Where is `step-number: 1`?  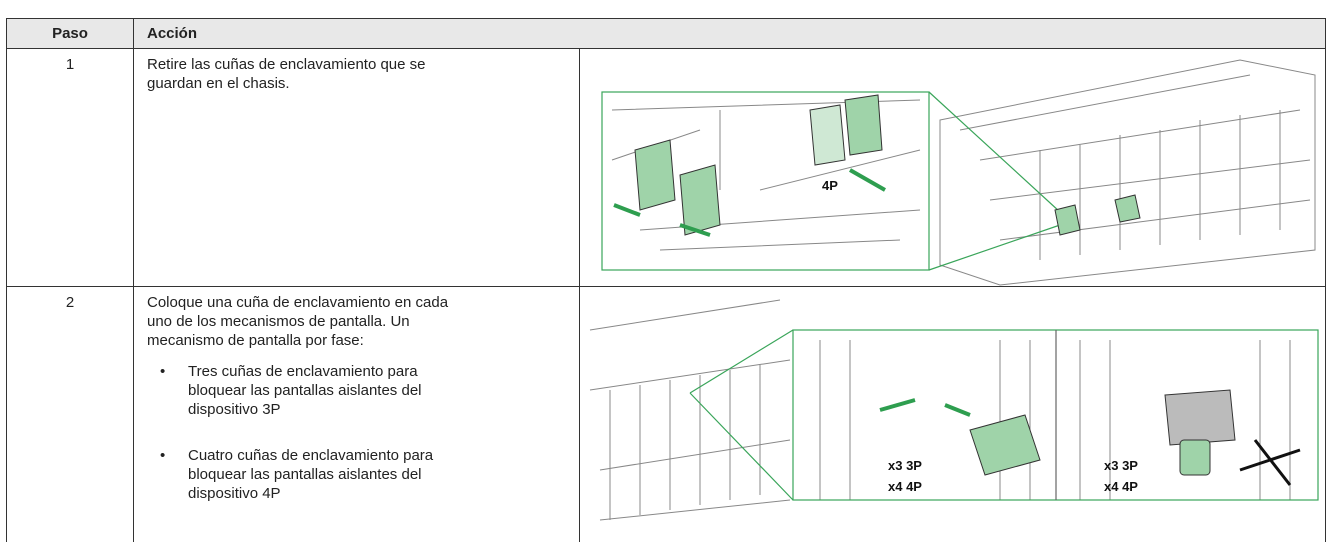
step-number: 1 is located at coordinates (70, 64).